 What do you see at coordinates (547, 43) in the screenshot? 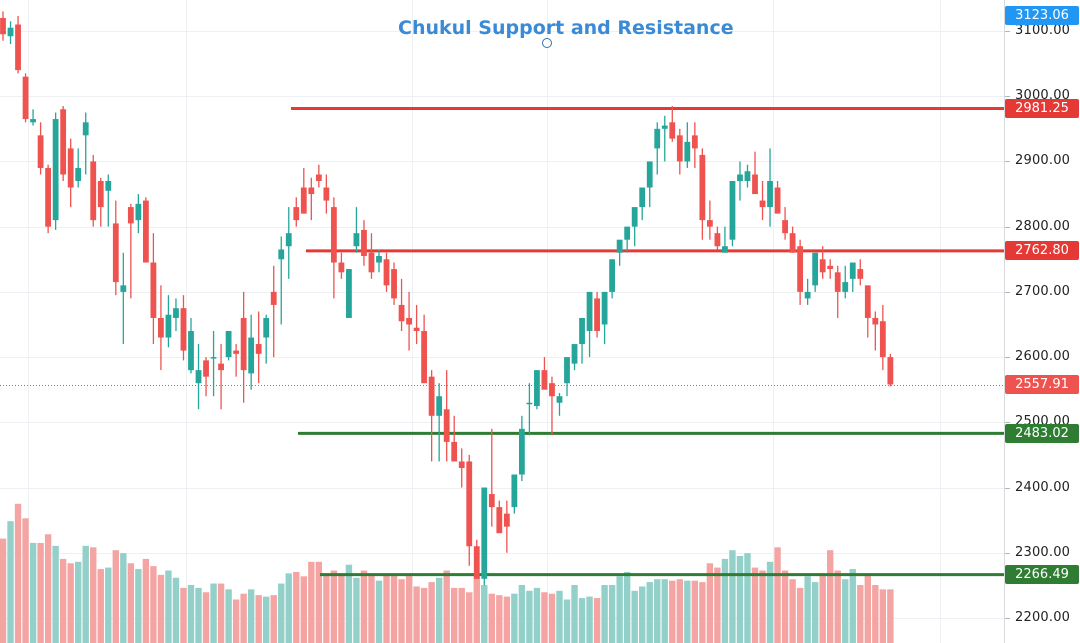
I see `drag-handle-icon` at bounding box center [547, 43].